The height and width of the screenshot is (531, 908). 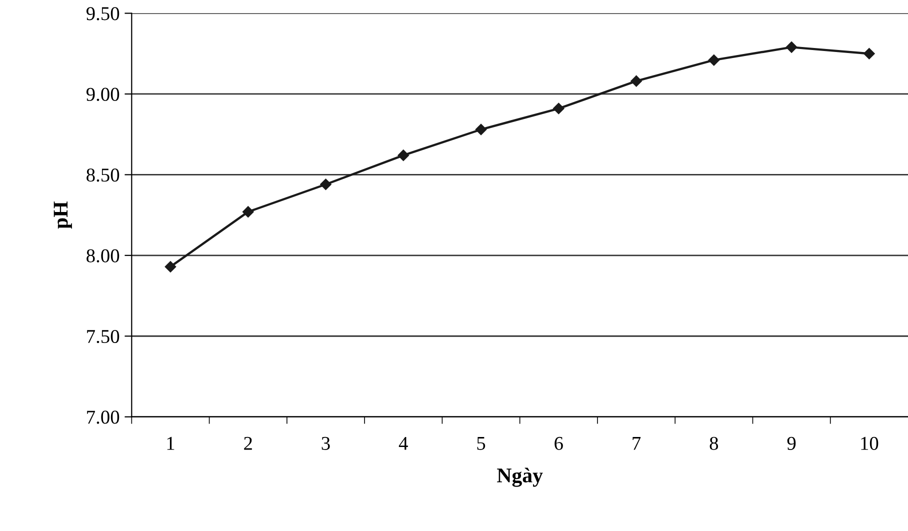 What do you see at coordinates (103, 255) in the screenshot?
I see `y-tick-label: 8.00` at bounding box center [103, 255].